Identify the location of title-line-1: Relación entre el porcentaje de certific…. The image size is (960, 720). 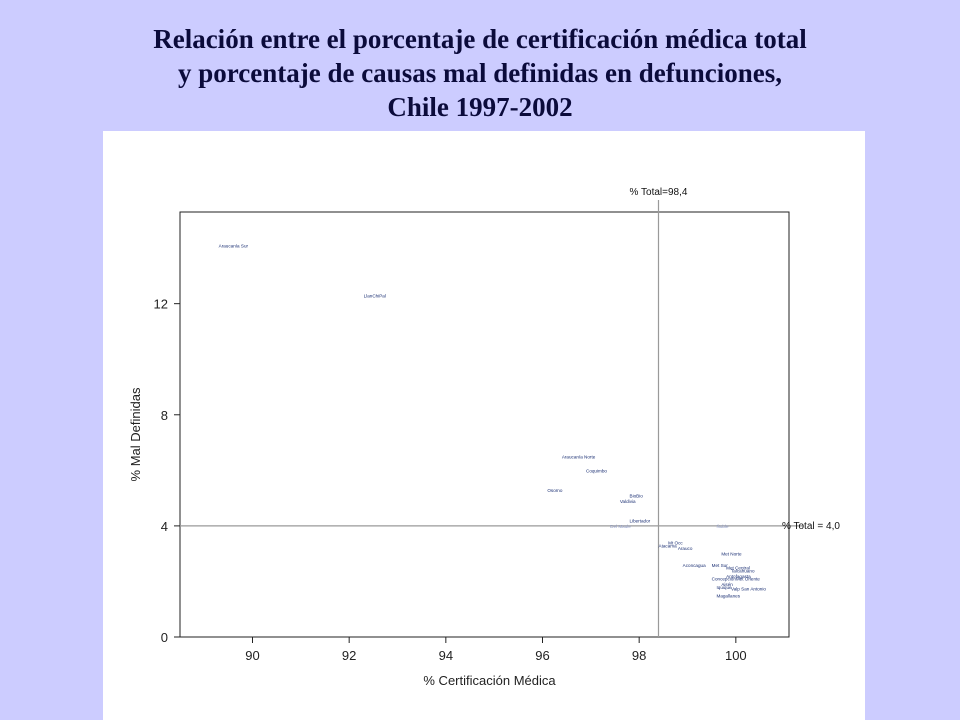
(480, 39).